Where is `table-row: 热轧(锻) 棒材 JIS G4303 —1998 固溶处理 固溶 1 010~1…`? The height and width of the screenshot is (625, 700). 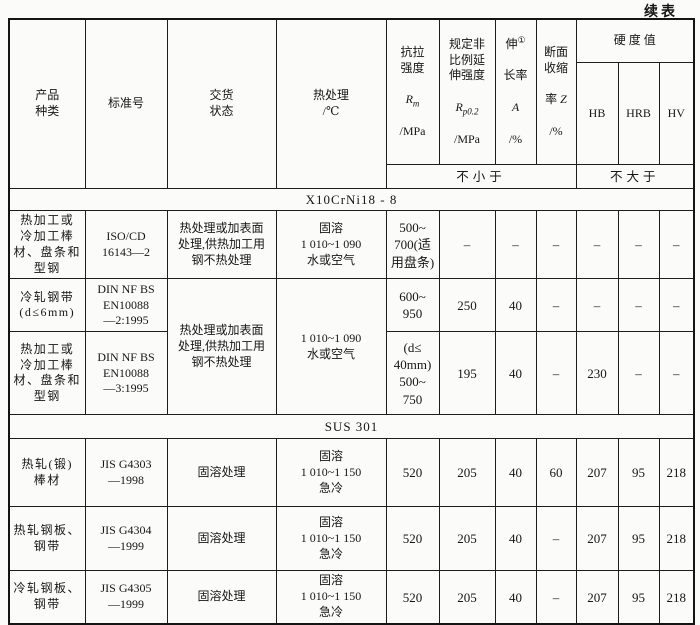
table-row: 热轧(锻) 棒材 JIS G4303 —1998 固溶处理 固溶 1 010~1… is located at coordinates (351, 473).